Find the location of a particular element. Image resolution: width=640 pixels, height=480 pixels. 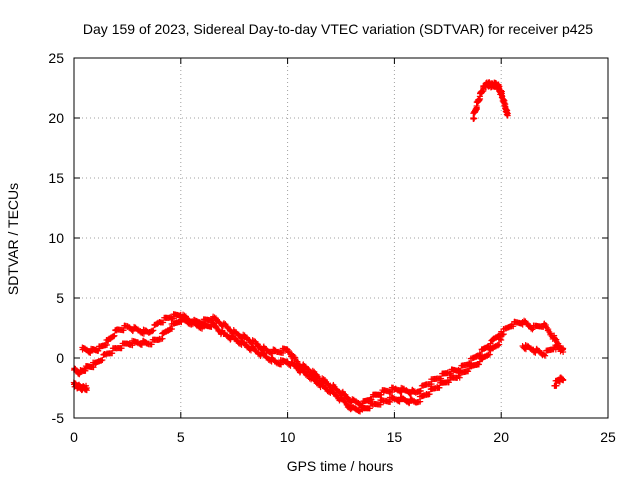

y-tick-label: 0 is located at coordinates (60, 358).